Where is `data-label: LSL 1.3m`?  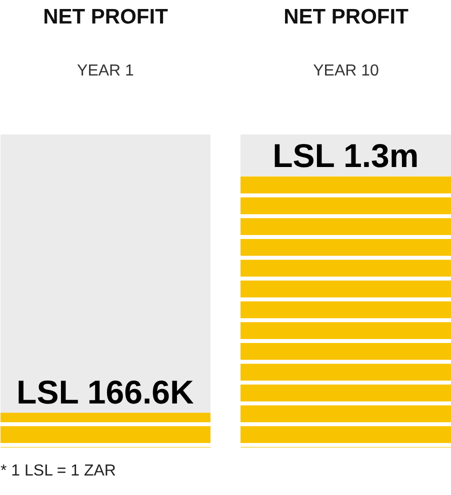 data-label: LSL 1.3m is located at coordinates (345, 155).